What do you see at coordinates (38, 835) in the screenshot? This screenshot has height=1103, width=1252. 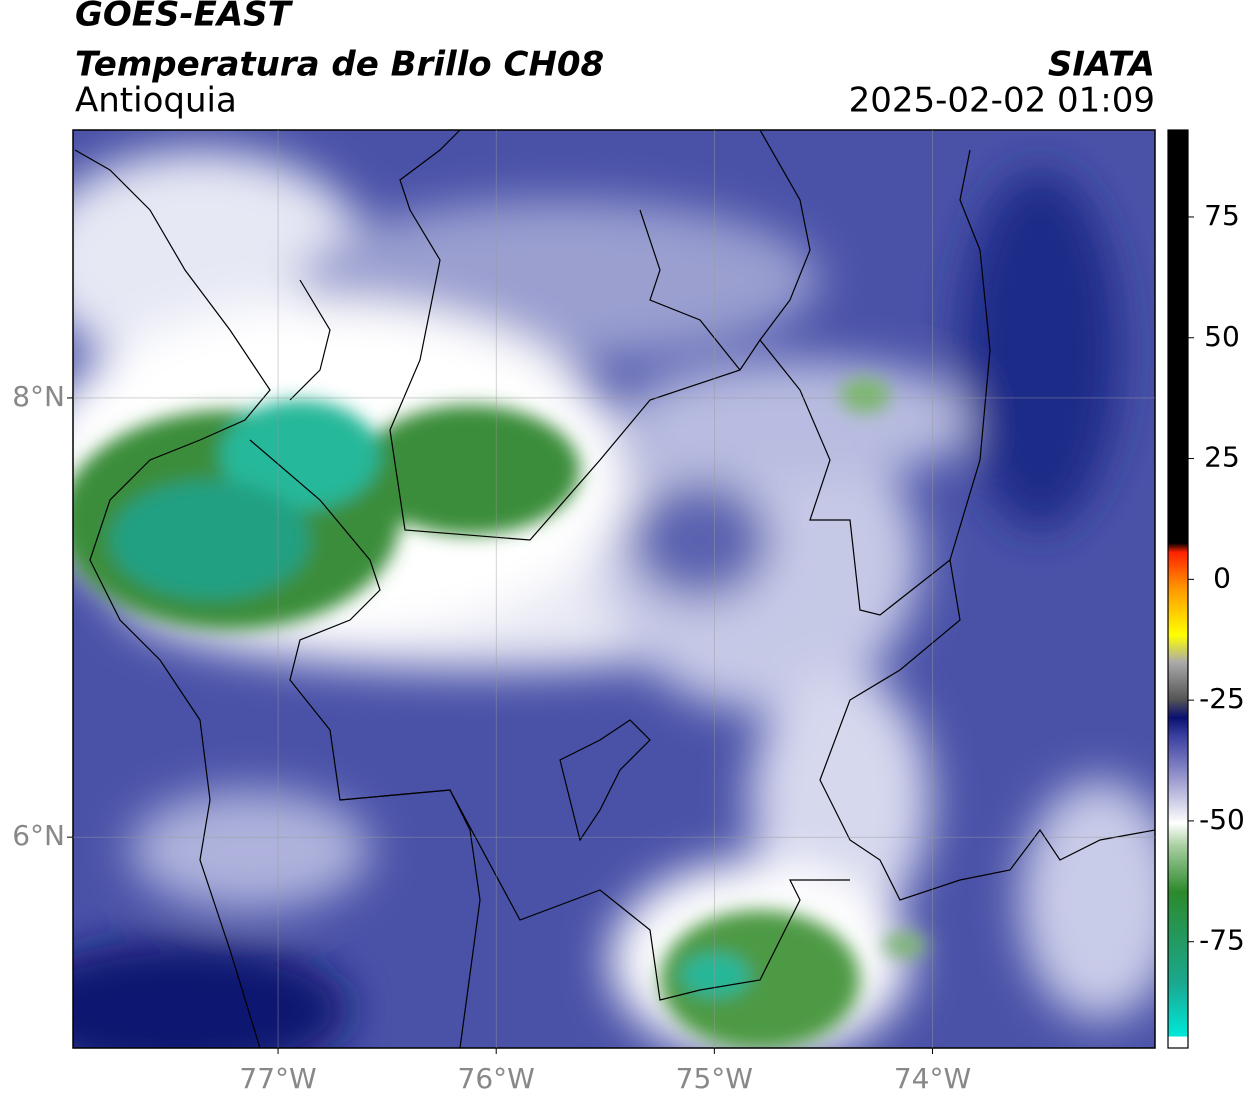 I see `y-tick-label: 6°N` at bounding box center [38, 835].